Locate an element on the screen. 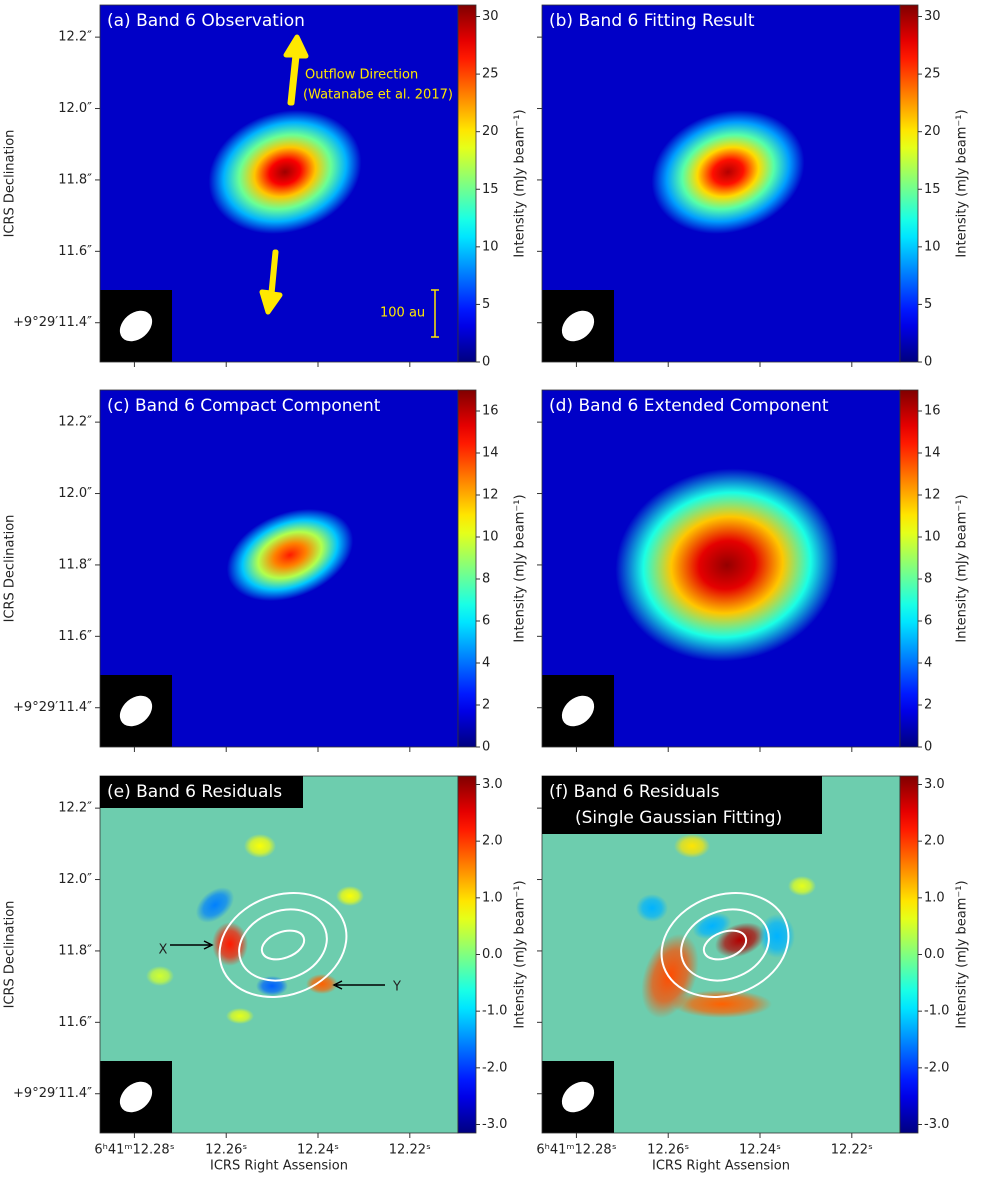  annotation: Outflow Direction is located at coordinates (361, 75).